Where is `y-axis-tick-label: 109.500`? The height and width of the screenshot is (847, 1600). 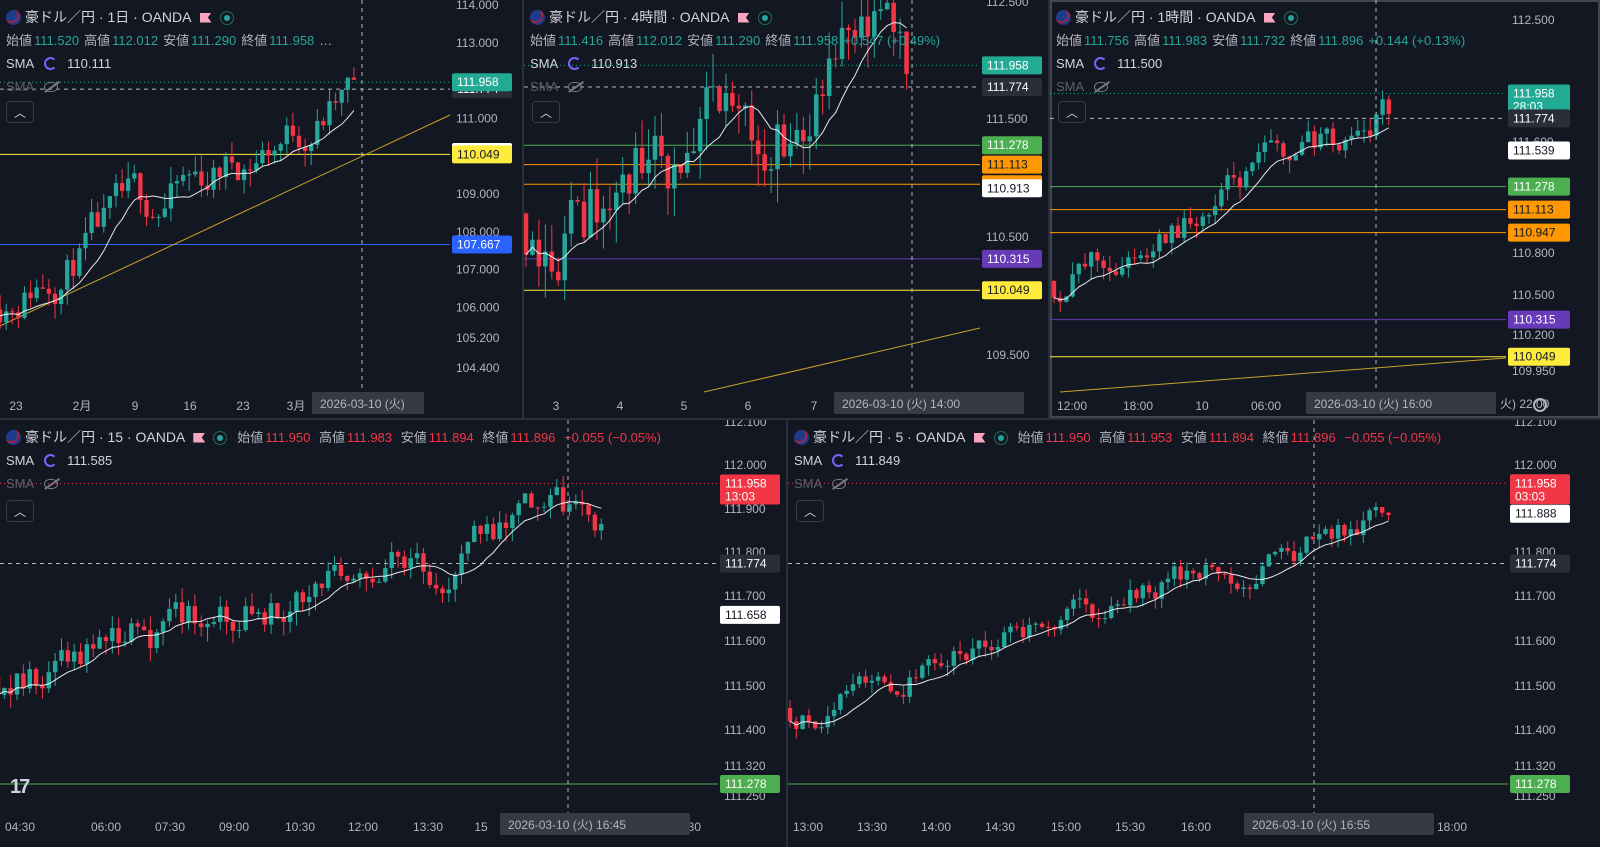
y-axis-tick-label: 109.500 is located at coordinates (1008, 355).